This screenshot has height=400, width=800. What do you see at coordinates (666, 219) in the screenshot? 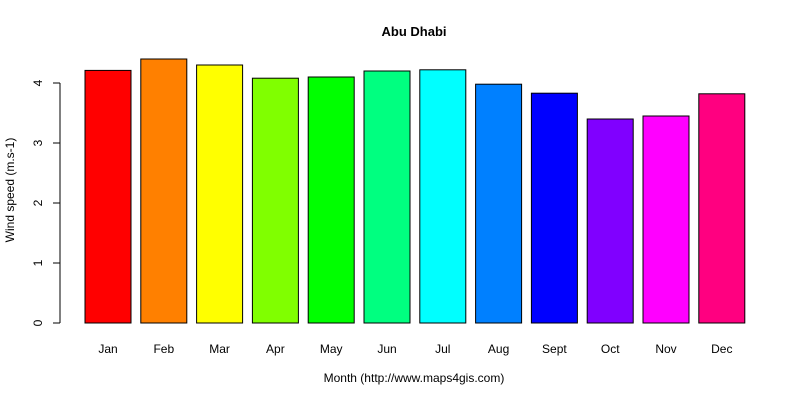
I see `bar-nov` at bounding box center [666, 219].